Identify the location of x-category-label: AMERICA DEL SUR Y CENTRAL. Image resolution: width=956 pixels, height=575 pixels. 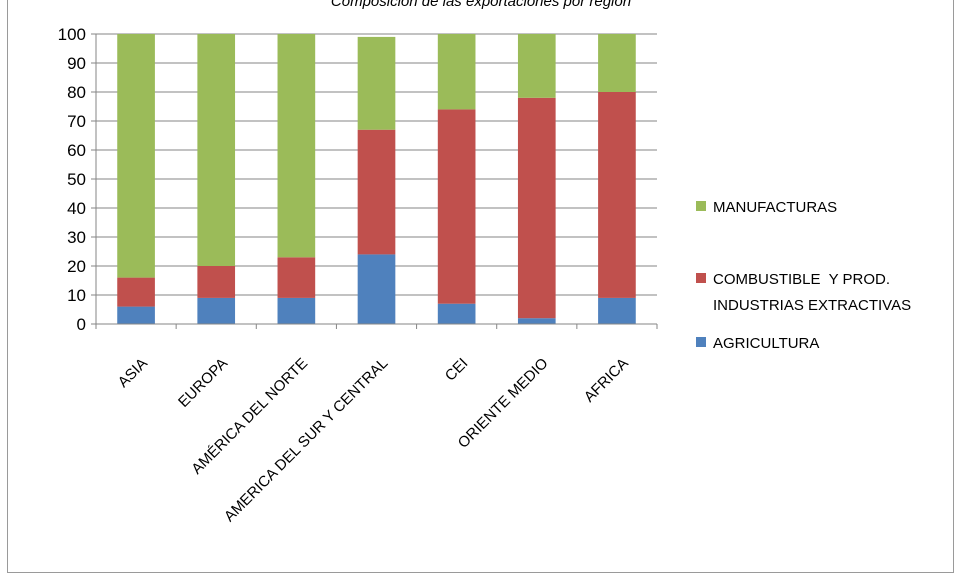
(306, 440).